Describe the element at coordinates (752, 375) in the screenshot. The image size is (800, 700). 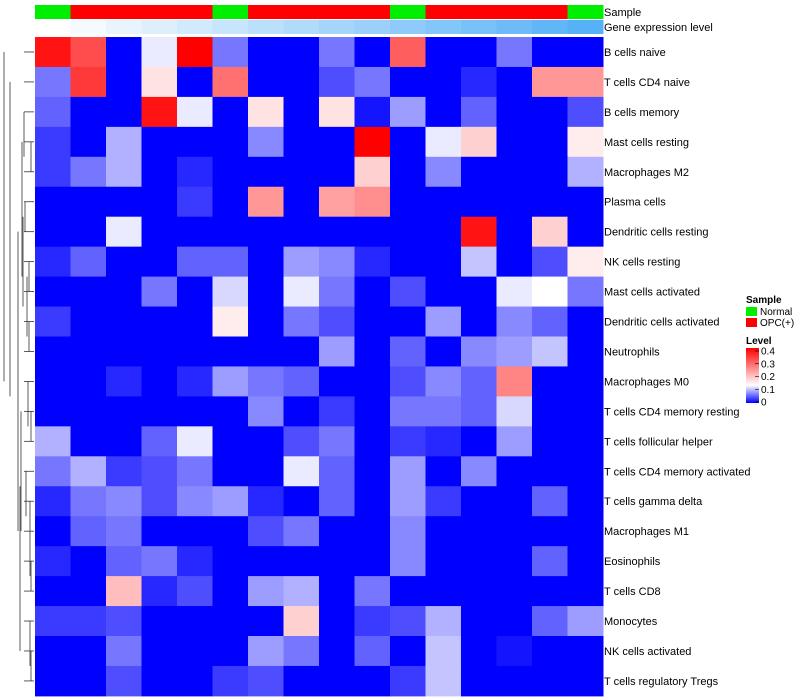
I see `legend-level-colorbar` at that location.